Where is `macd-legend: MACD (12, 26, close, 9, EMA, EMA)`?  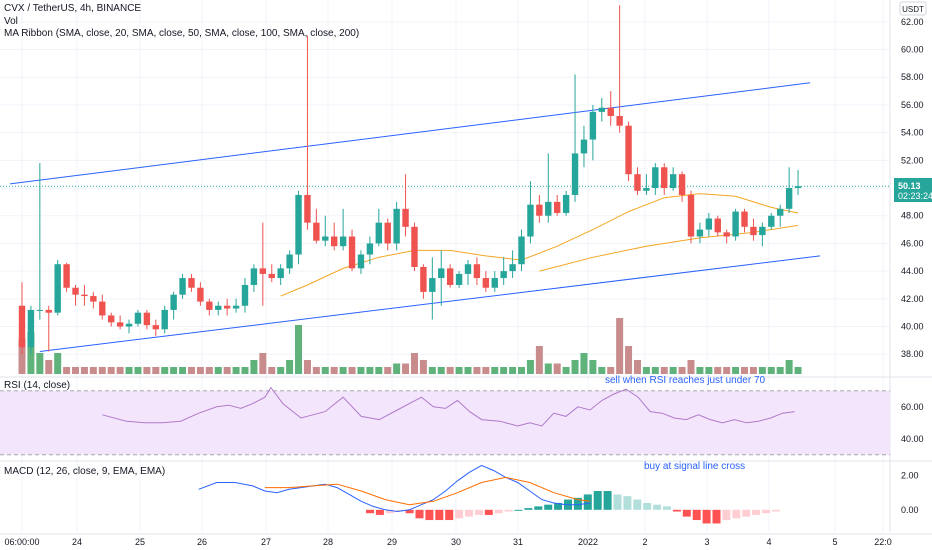
macd-legend: MACD (12, 26, close, 9, EMA, EMA) is located at coordinates (85, 471).